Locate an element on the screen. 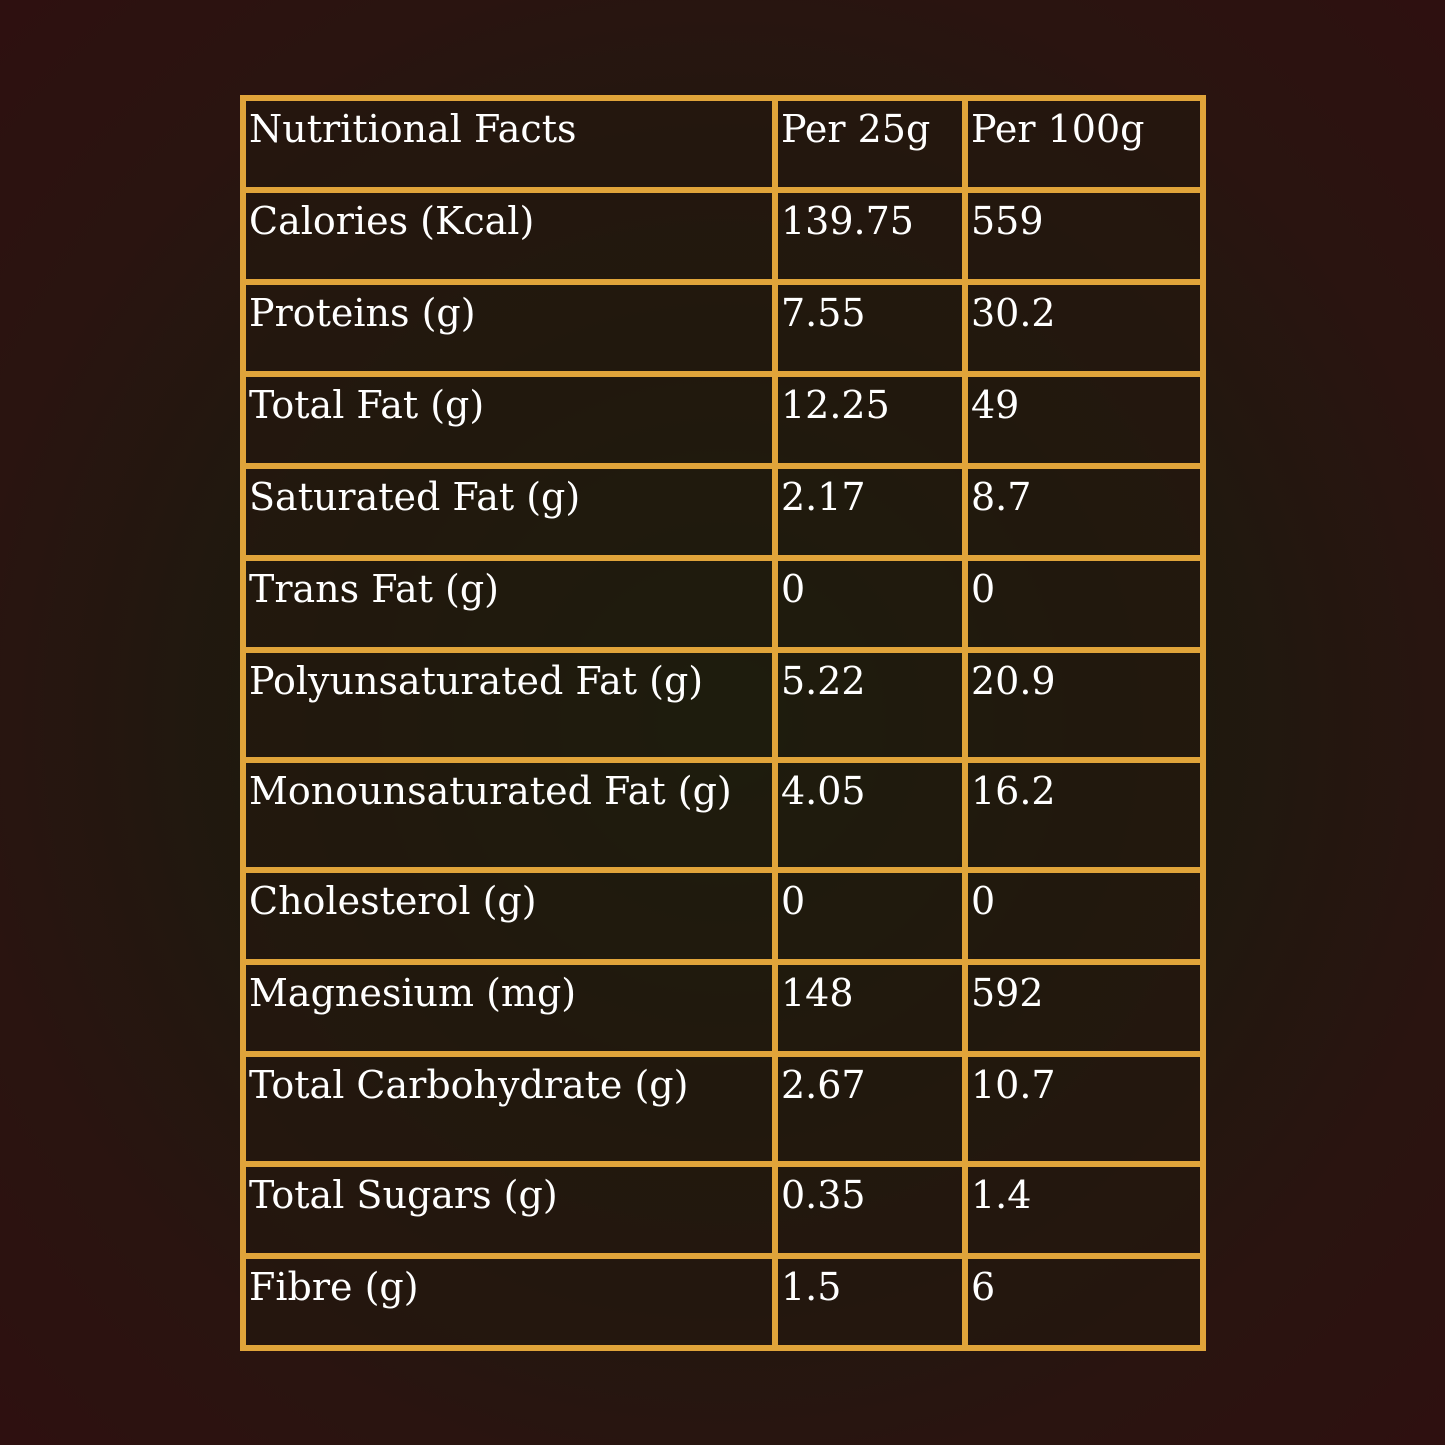 This screenshot has height=1445, width=1445. per-25g-value: 7.55 is located at coordinates (870, 328).